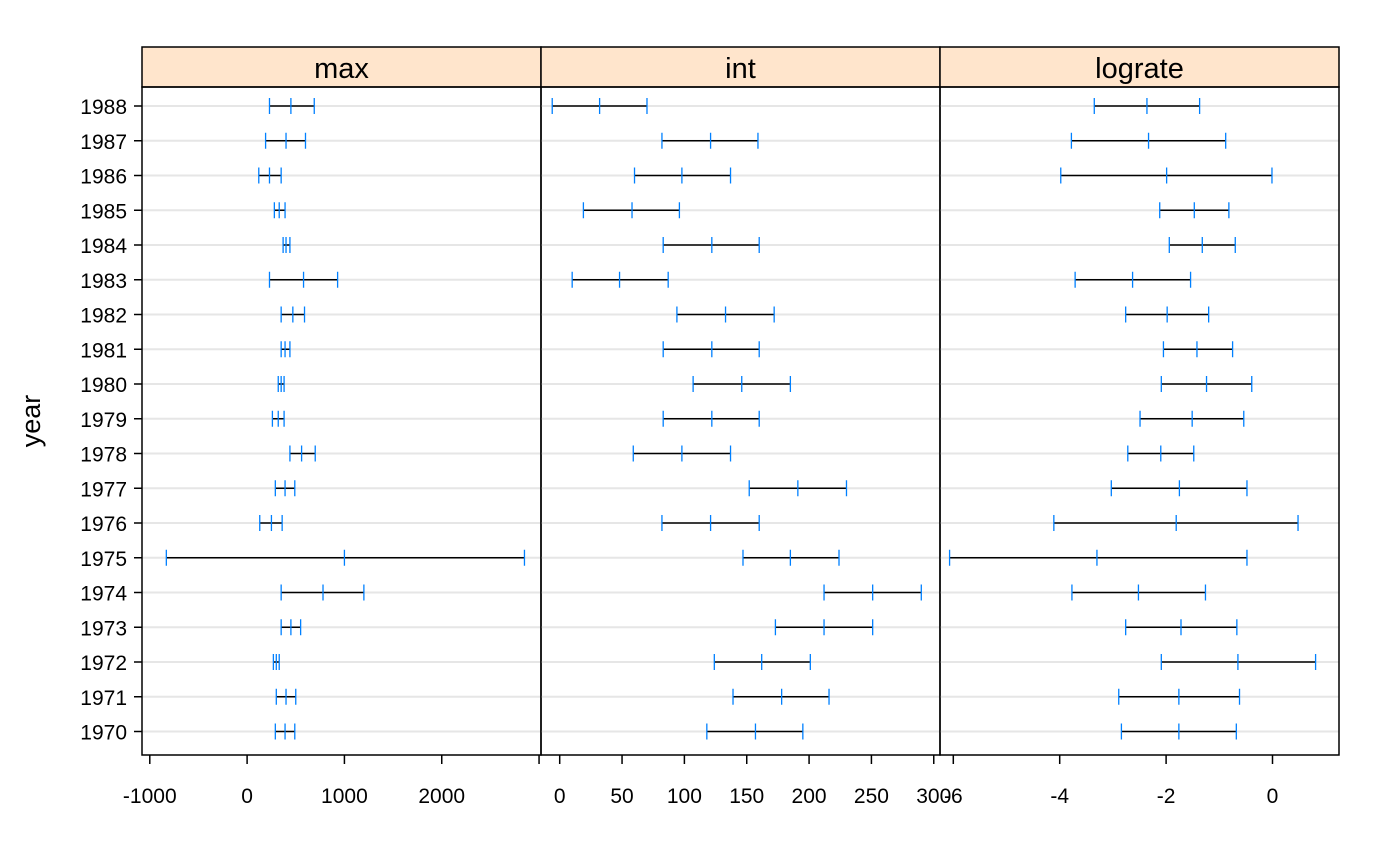 Image resolution: width=1400 pixels, height=866 pixels. I want to click on x-tick-label: 1000, so click(344, 796).